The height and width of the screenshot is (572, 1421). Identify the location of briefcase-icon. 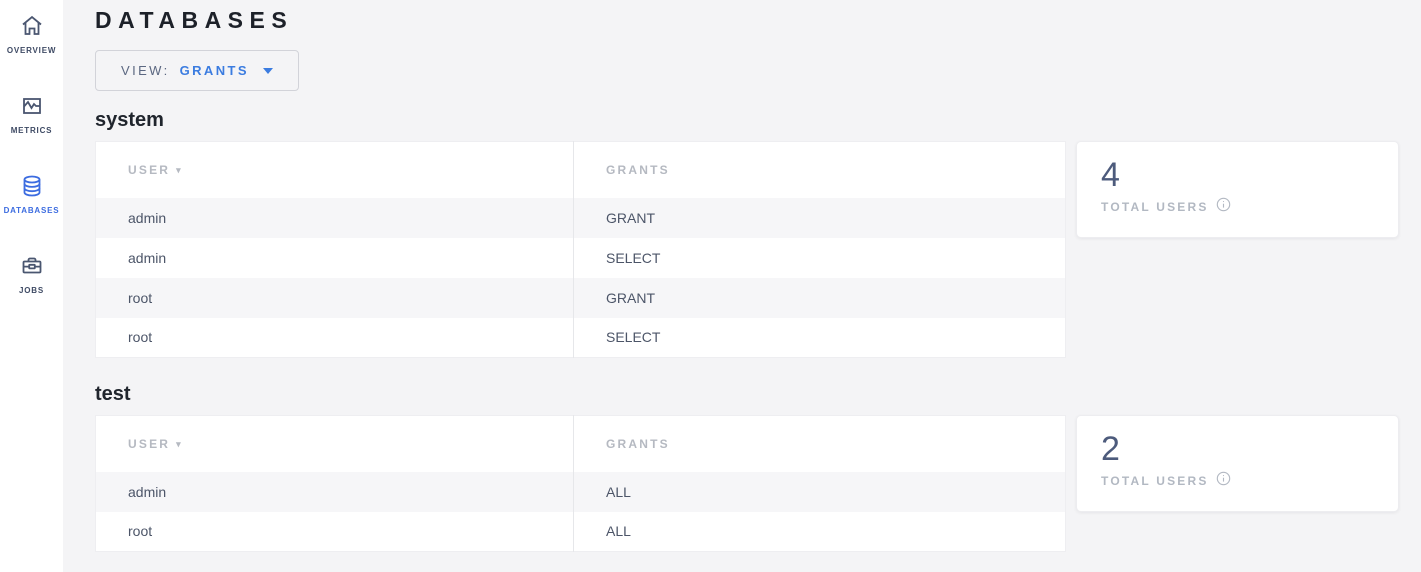
(32, 266).